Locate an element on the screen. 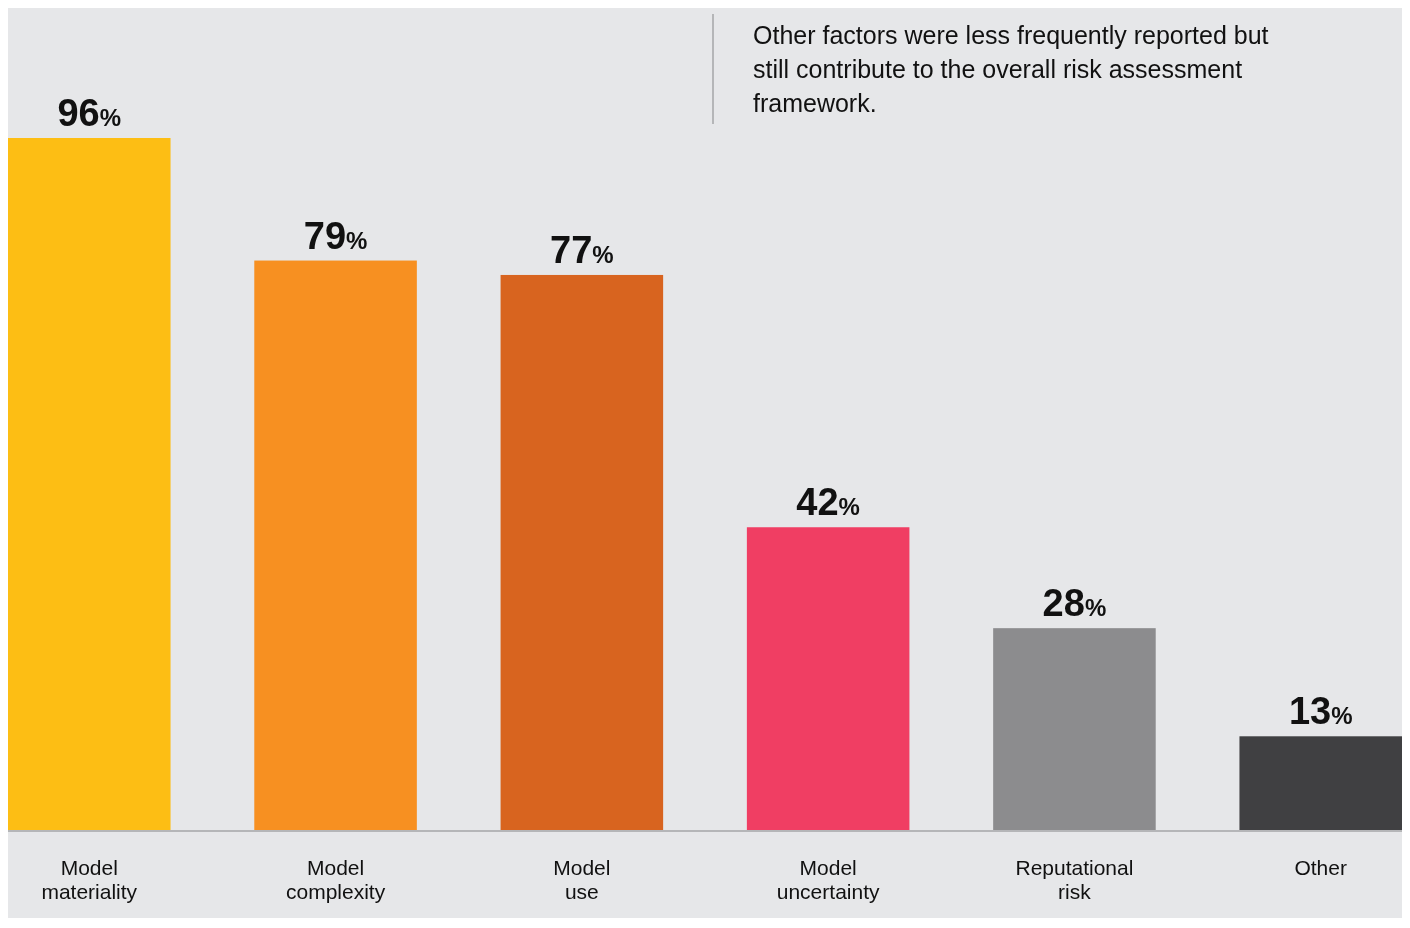  x-tick-label: Other is located at coordinates (1320, 867).